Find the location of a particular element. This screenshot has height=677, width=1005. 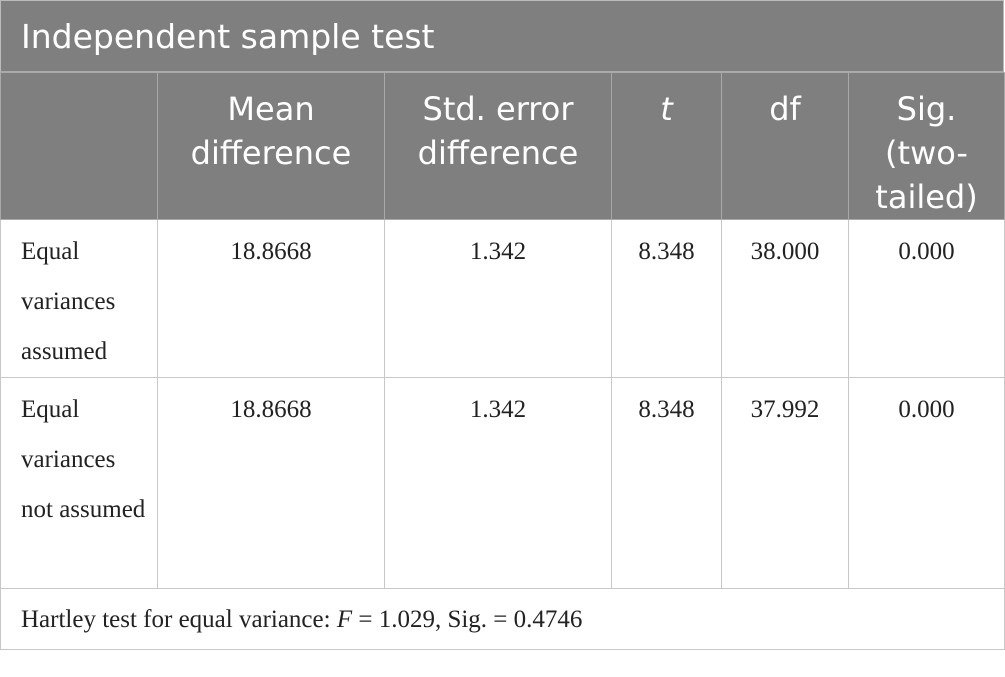

header-cell: Sig. (two-tailed) is located at coordinates (926, 146).